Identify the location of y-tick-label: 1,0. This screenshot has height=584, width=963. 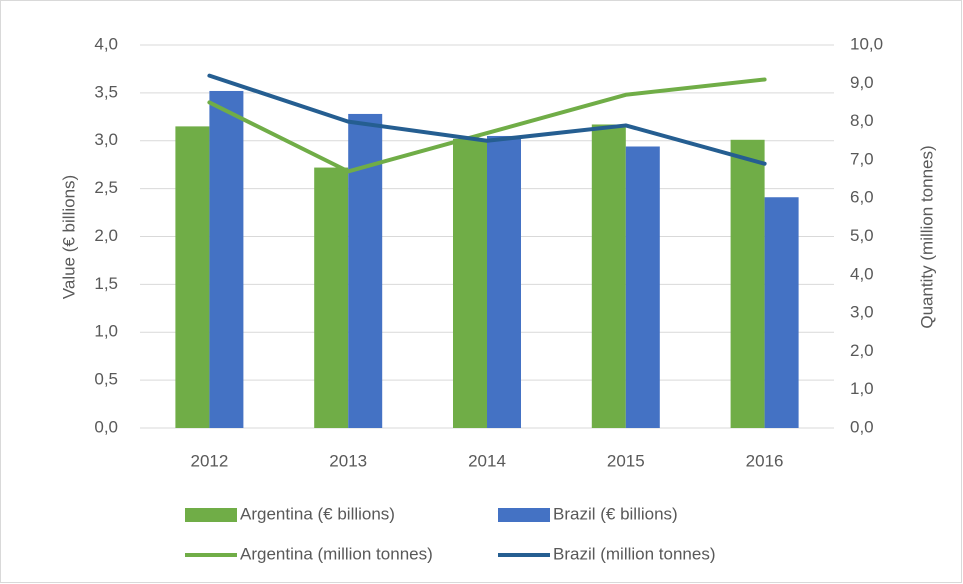
(106, 331).